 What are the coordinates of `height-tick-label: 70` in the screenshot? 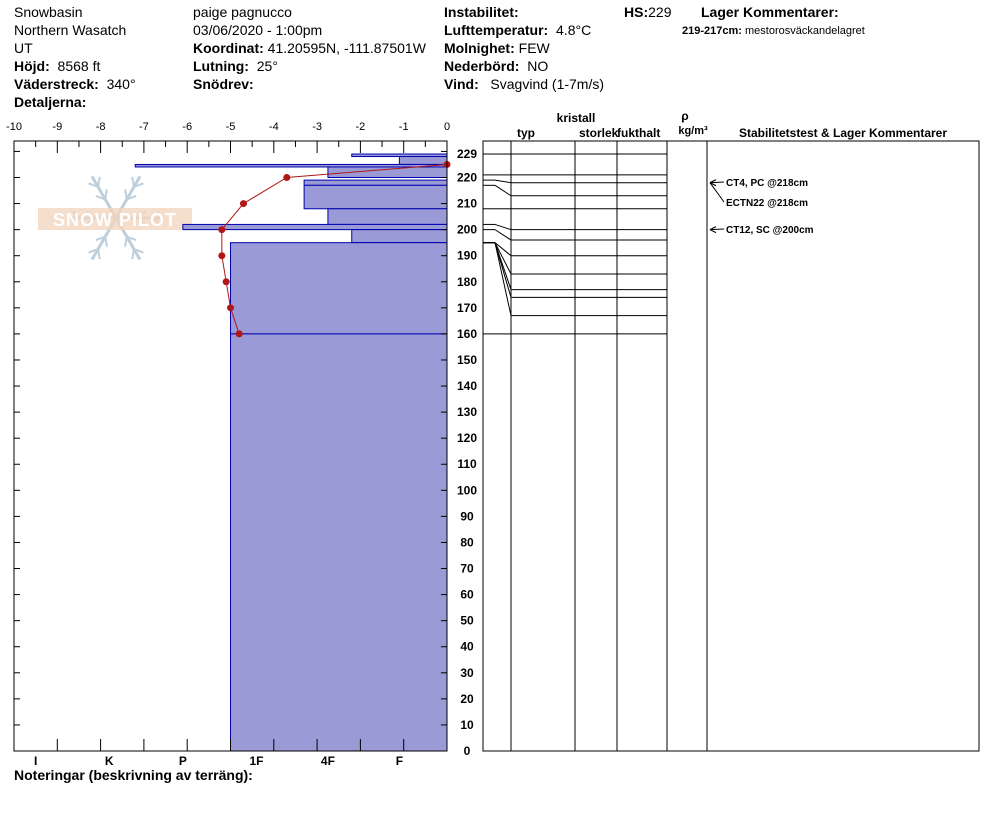 It's located at (467, 569).